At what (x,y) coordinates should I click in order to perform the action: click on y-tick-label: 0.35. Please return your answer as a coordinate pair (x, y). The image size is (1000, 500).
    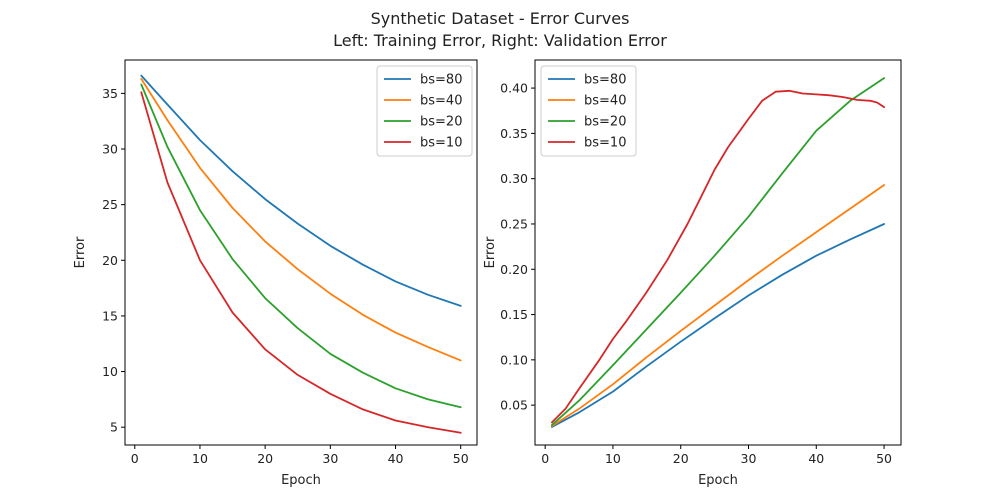
    Looking at the image, I should click on (514, 133).